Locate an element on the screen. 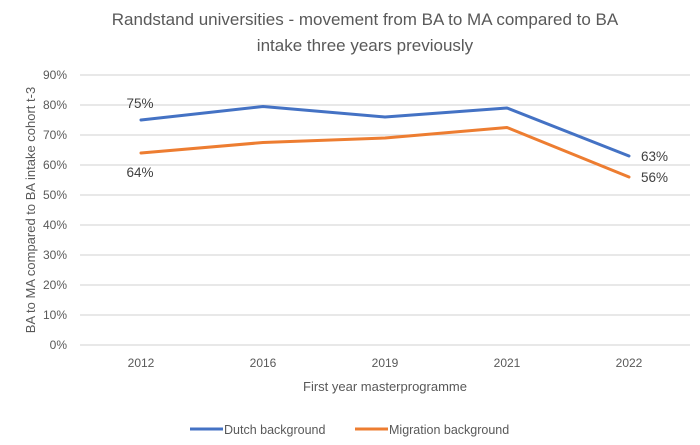 This screenshot has width=700, height=445. data-label: 75% is located at coordinates (139, 103).